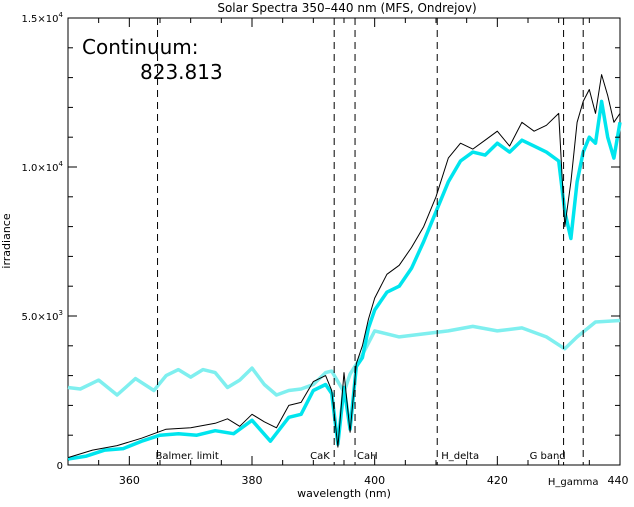  I want to click on marker-label: H_gamma, so click(573, 482).